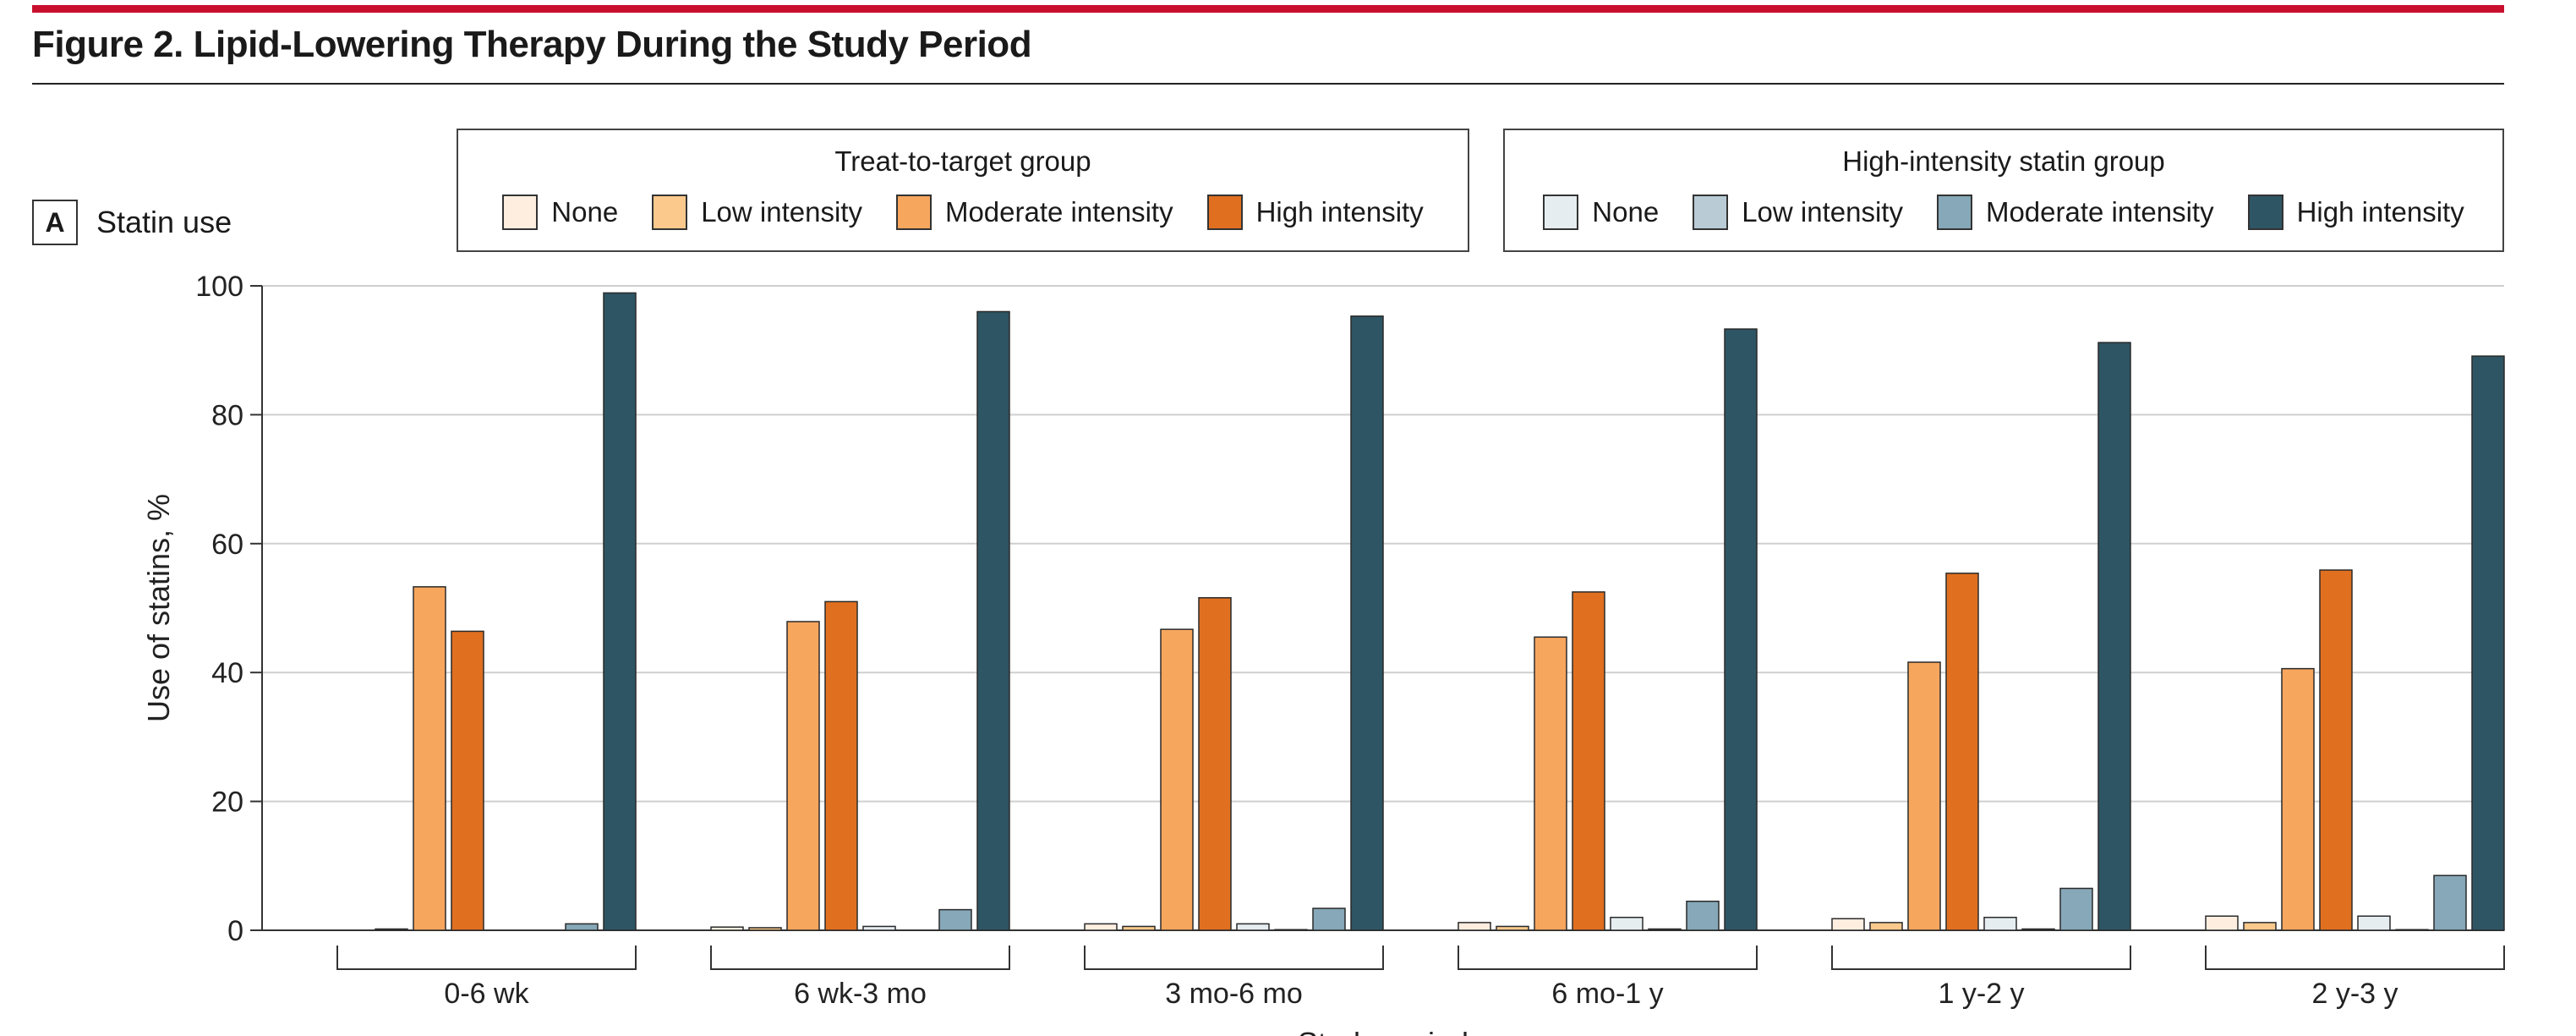  I want to click on y-tick-label: 20, so click(227, 803).